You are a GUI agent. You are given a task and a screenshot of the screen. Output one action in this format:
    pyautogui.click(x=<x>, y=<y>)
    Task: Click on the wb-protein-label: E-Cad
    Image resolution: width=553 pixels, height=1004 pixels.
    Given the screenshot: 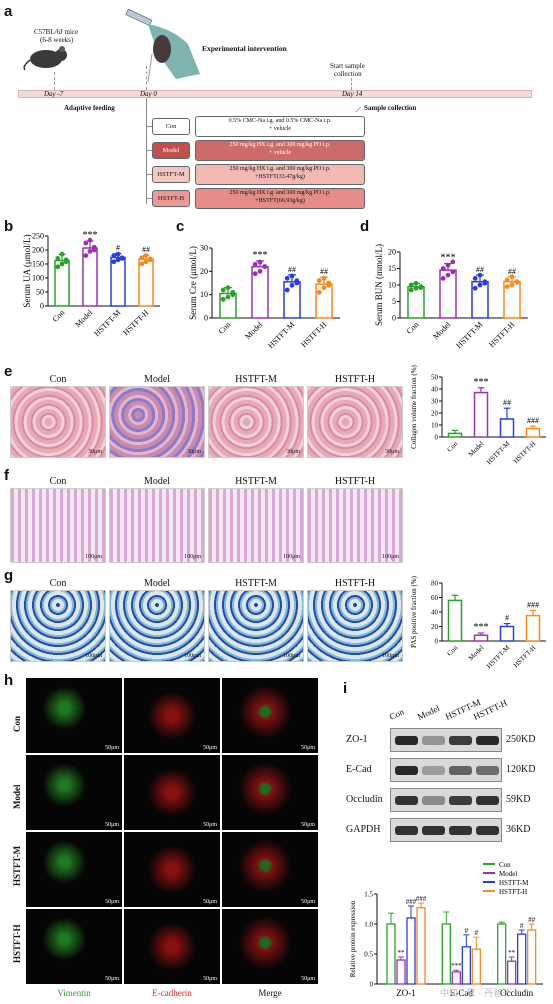 What is the action you would take?
    pyautogui.click(x=359, y=769)
    